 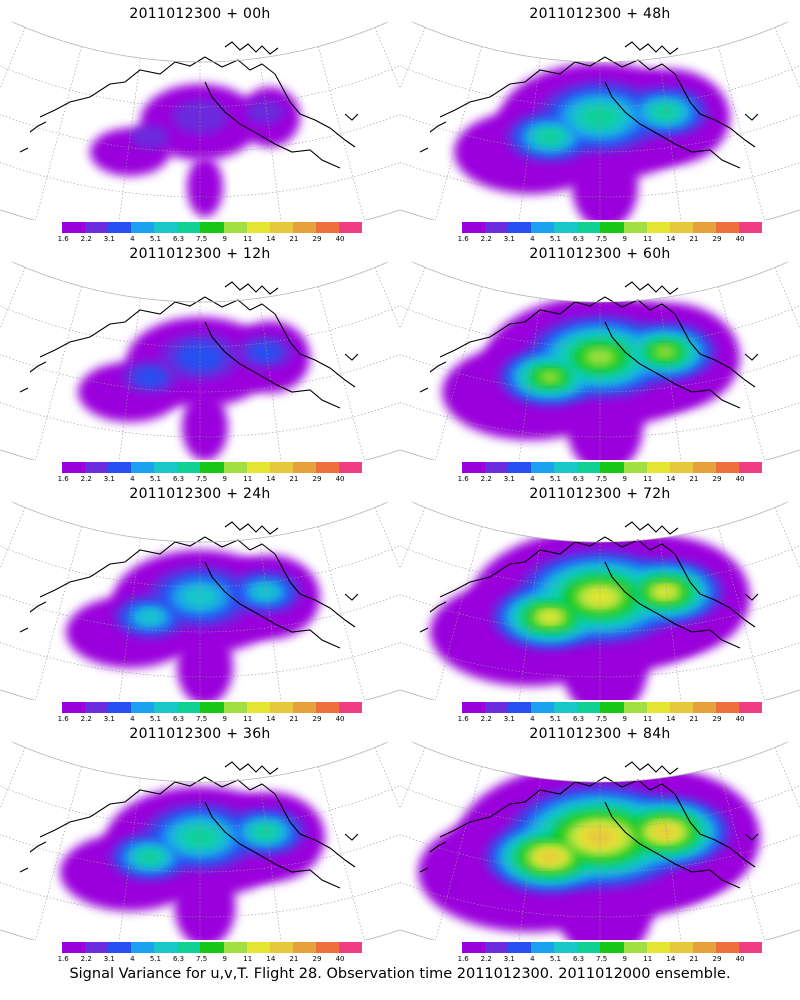 What do you see at coordinates (600, 14) in the screenshot?
I see `panel-title: 2011012300 + 48h` at bounding box center [600, 14].